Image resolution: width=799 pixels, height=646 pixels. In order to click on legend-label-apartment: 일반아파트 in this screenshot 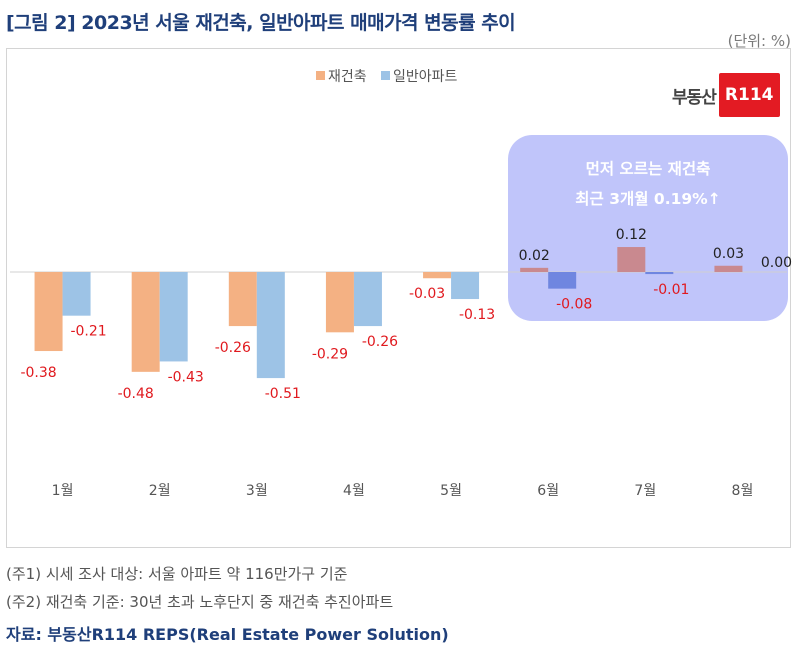, I will do `click(425, 77)`.